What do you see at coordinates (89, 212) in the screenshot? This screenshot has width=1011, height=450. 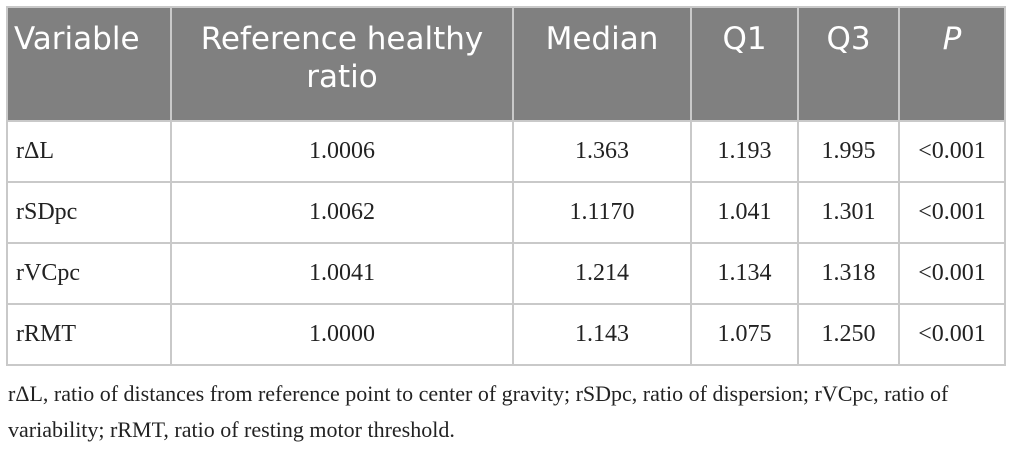 I see `table-cell: rSDpc` at bounding box center [89, 212].